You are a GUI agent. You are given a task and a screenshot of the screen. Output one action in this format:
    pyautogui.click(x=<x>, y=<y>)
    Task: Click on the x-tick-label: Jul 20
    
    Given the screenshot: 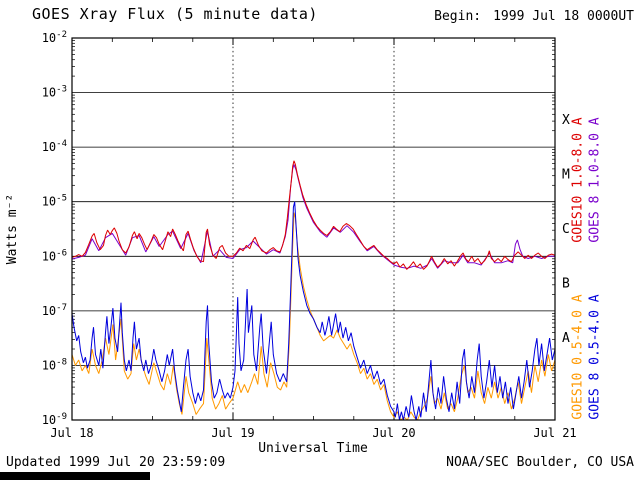 What is the action you would take?
    pyautogui.click(x=393, y=433)
    